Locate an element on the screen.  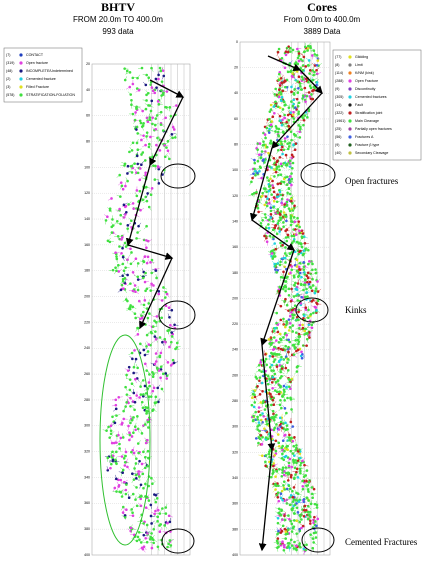
legend-label: Fault is located at coordinates (359, 105).